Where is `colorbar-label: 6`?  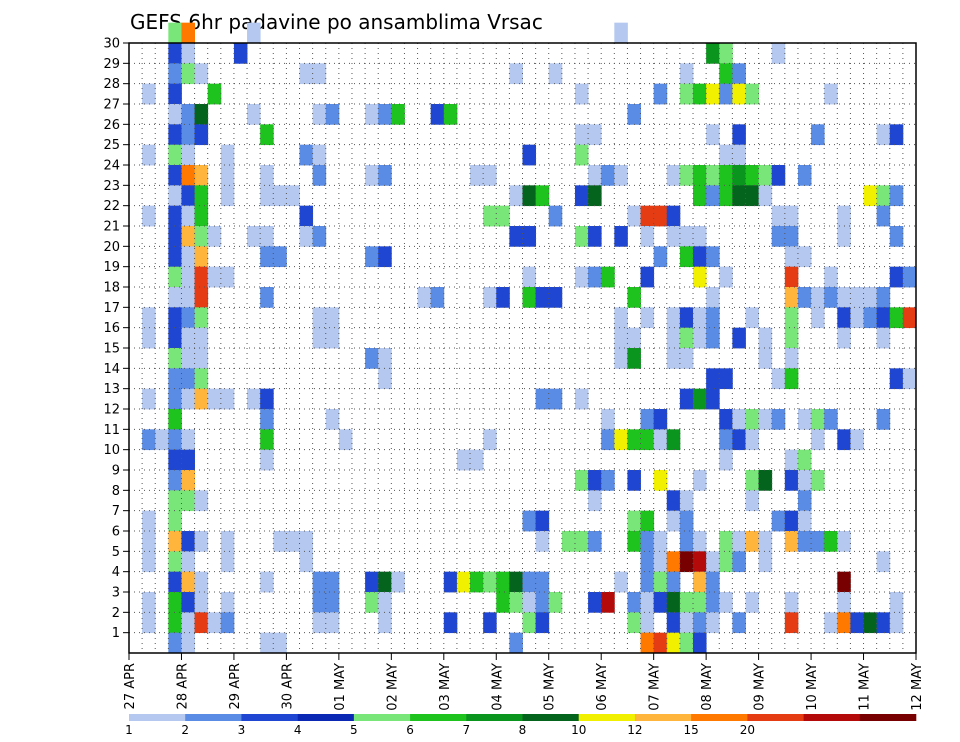 colorbar-label: 6 is located at coordinates (410, 730).